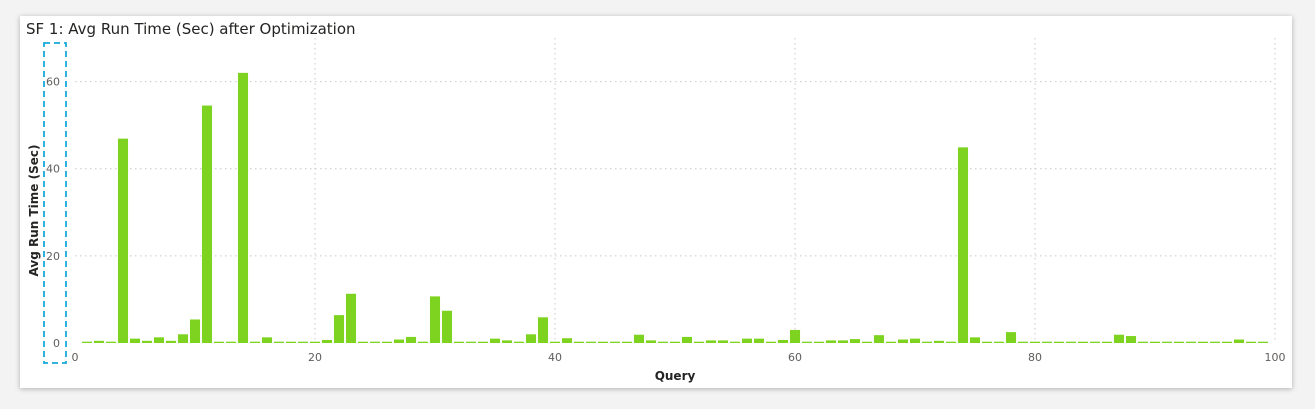 Image resolution: width=1315 pixels, height=409 pixels. What do you see at coordinates (679, 357) in the screenshot?
I see `x-axis-ticks: 0 20 40 60 80 100` at bounding box center [679, 357].